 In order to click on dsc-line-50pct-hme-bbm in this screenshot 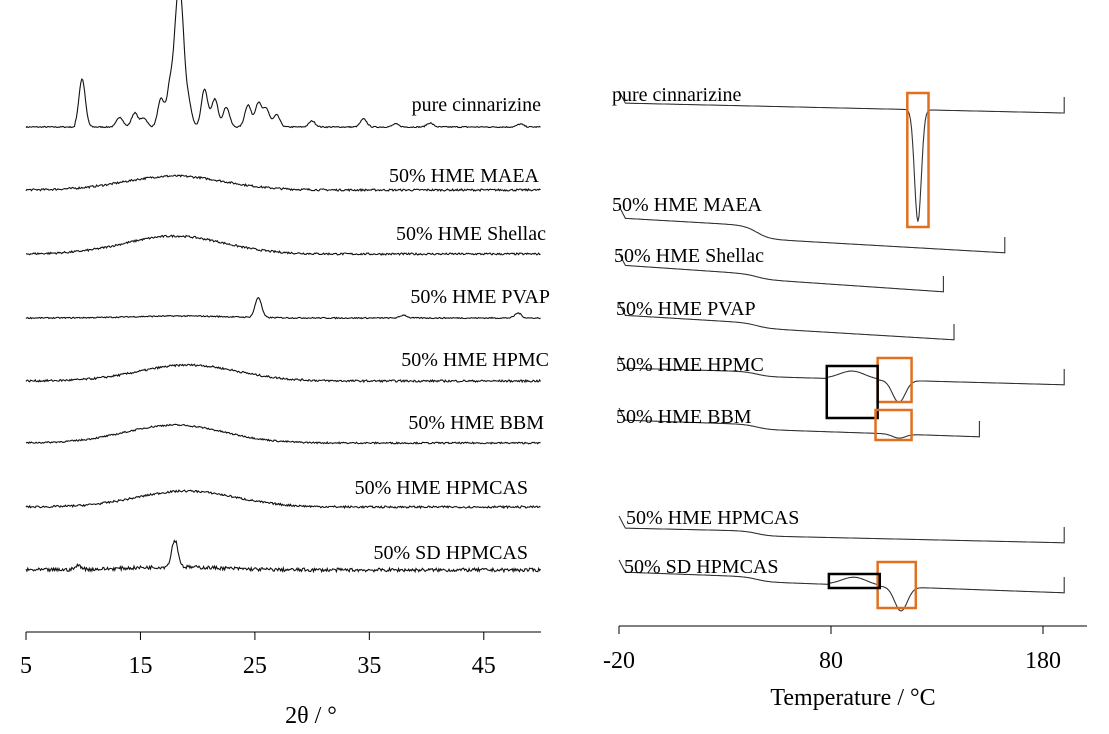, I will do `click(799, 423)`.